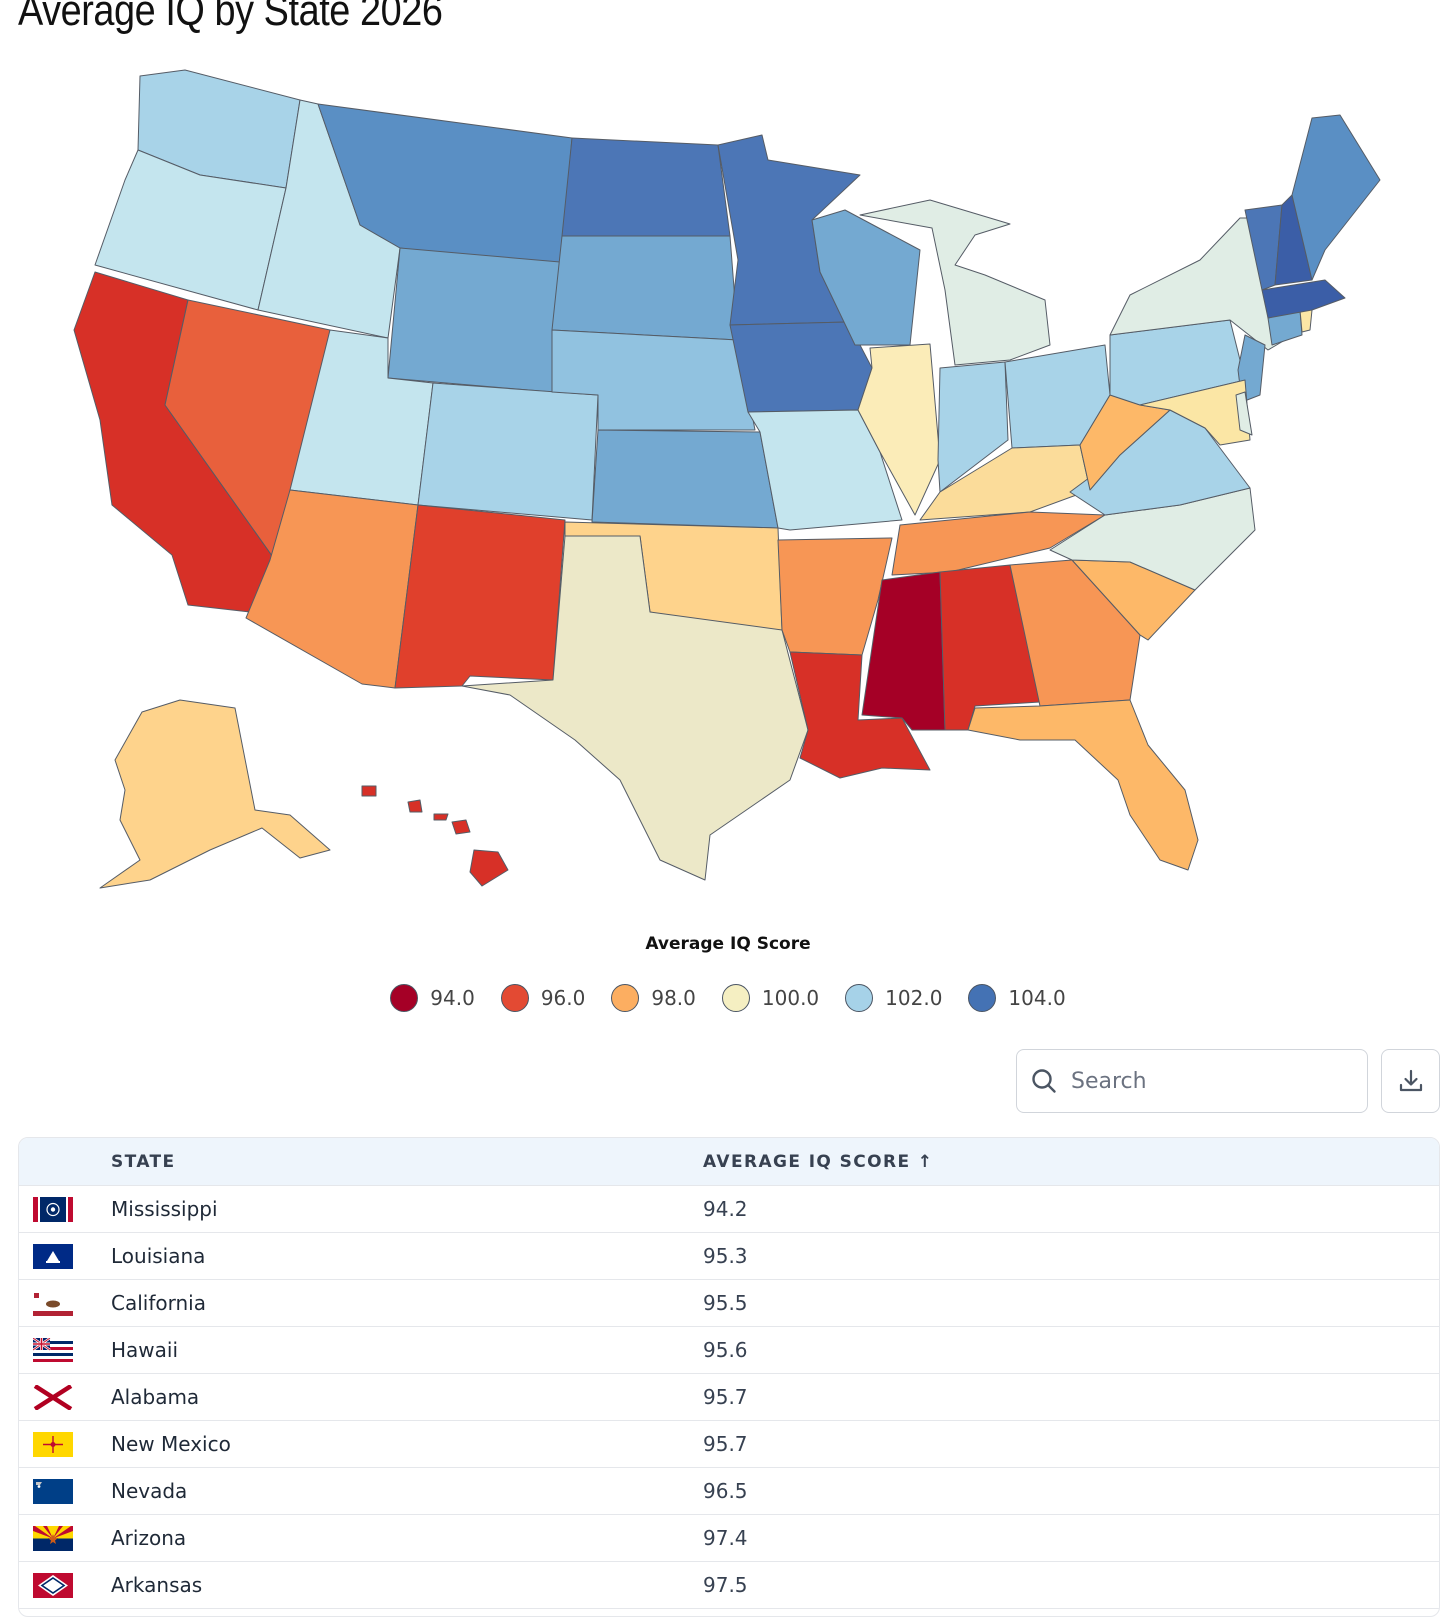 The width and height of the screenshot is (1456, 1617). Describe the element at coordinates (725, 1303) in the screenshot. I see `iq-score-cell: 95.5` at that location.